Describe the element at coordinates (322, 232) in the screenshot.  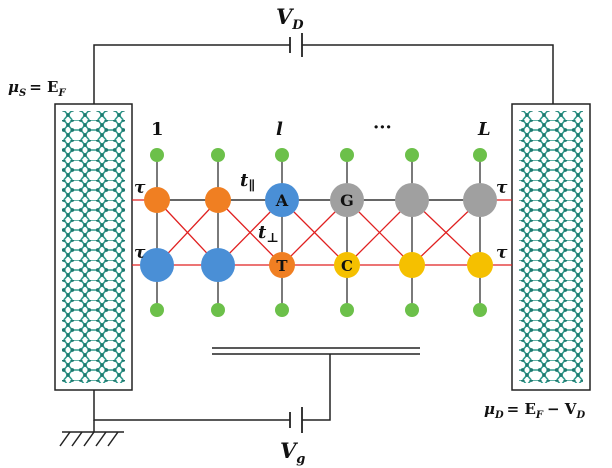
I see `coupling-bonds` at that location.